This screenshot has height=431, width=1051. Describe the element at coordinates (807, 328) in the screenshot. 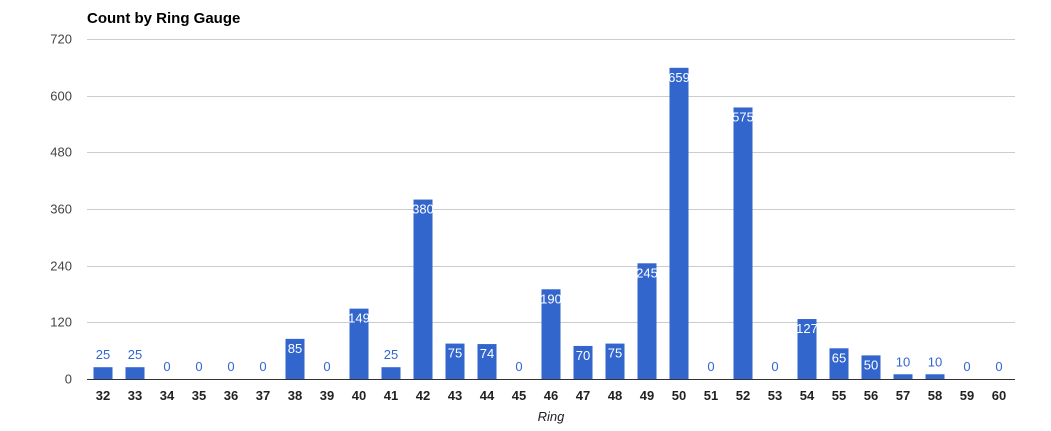

I see `data-label-54: 127` at that location.